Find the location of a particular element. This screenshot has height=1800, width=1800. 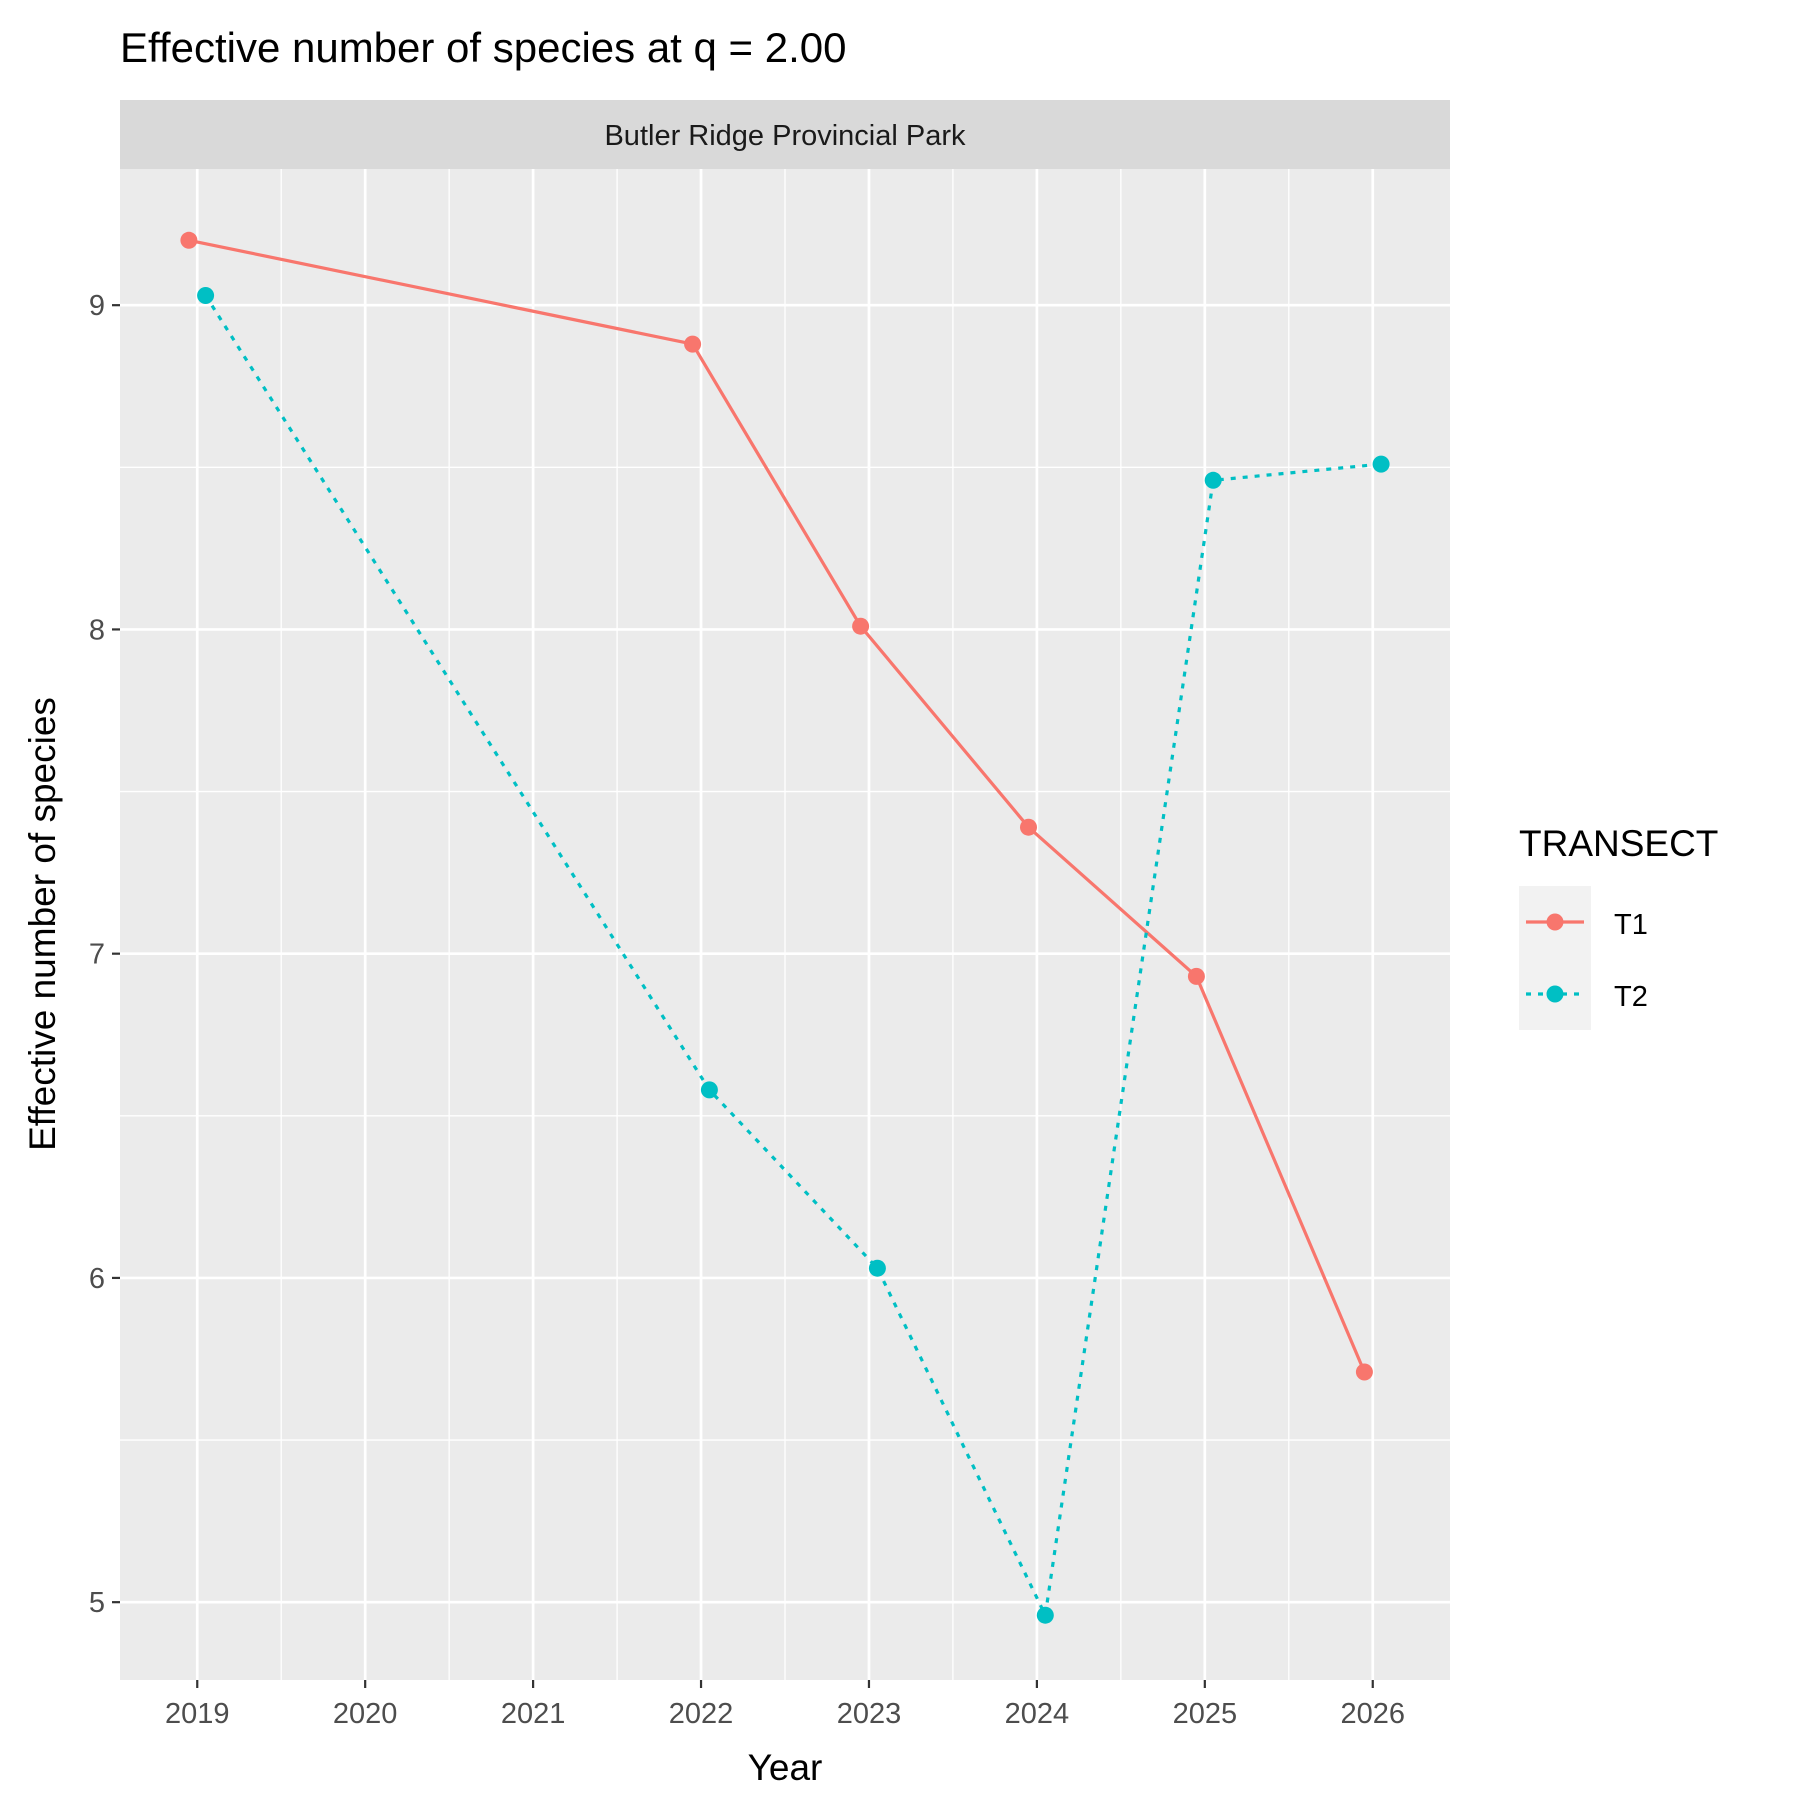

y-tick-label: 7 is located at coordinates (97, 955).